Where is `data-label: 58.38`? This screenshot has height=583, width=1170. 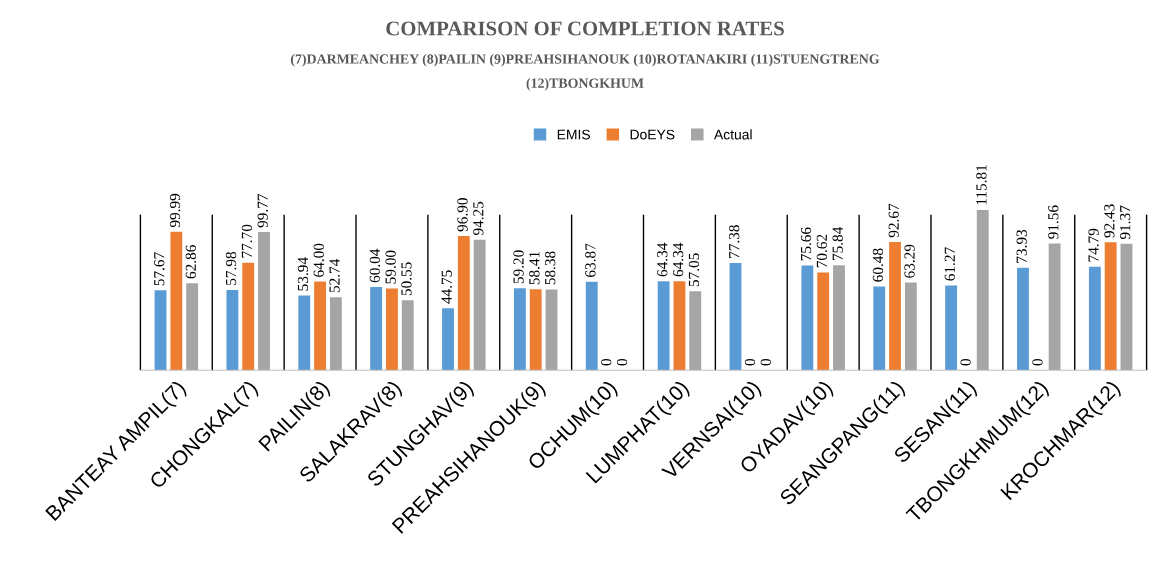
data-label: 58.38 is located at coordinates (550, 268).